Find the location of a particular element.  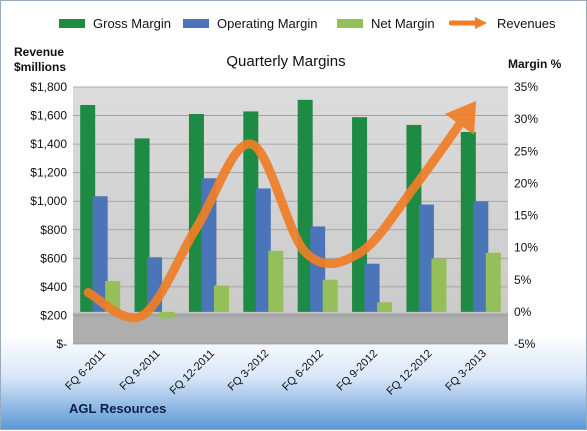

legend-label-operating-margin: Operating Margin is located at coordinates (267, 23).